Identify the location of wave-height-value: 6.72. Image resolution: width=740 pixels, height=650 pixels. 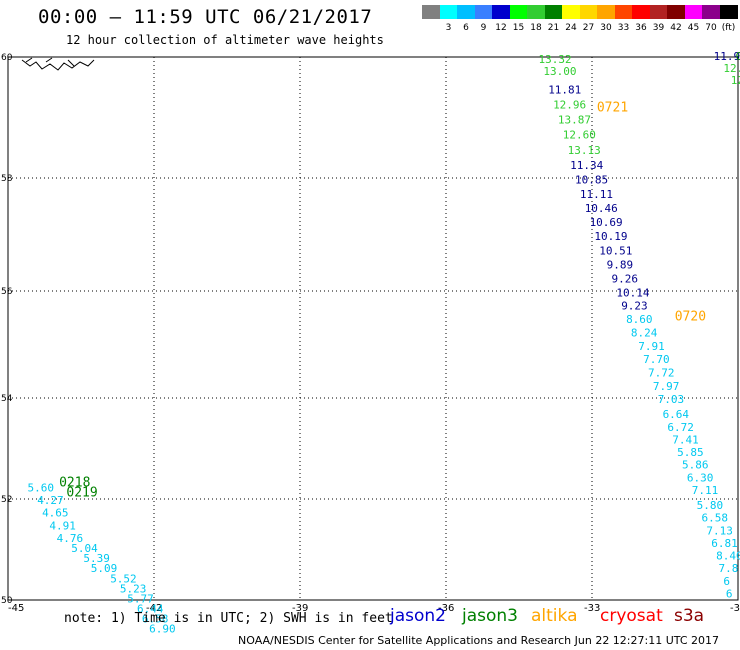
(680, 427).